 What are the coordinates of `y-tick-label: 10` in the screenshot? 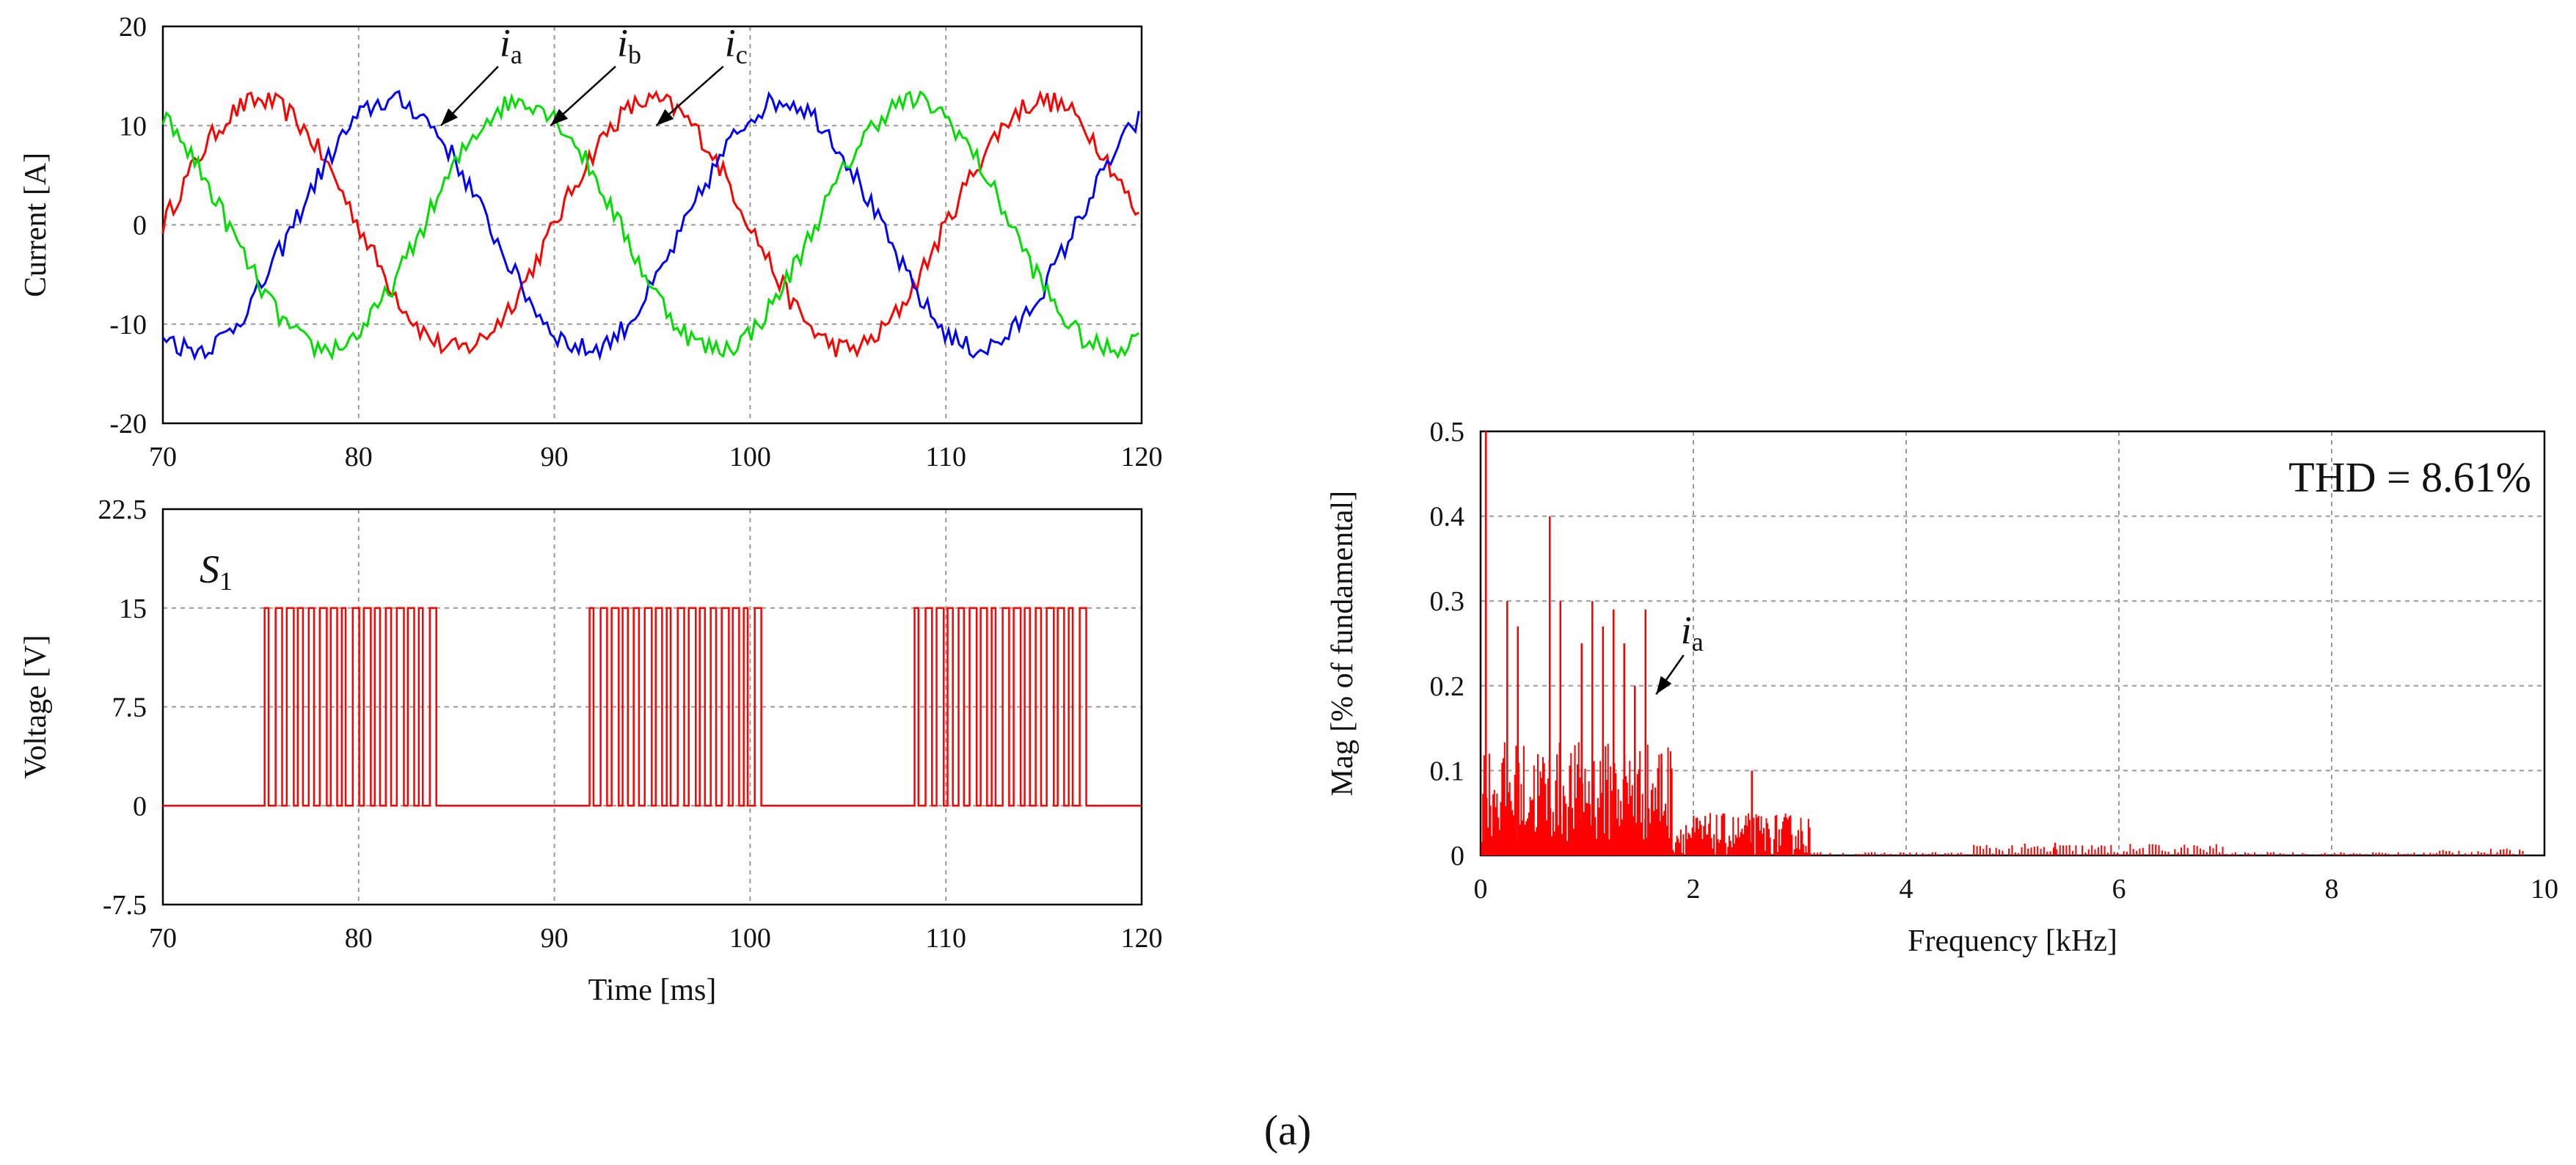 It's located at (133, 126).